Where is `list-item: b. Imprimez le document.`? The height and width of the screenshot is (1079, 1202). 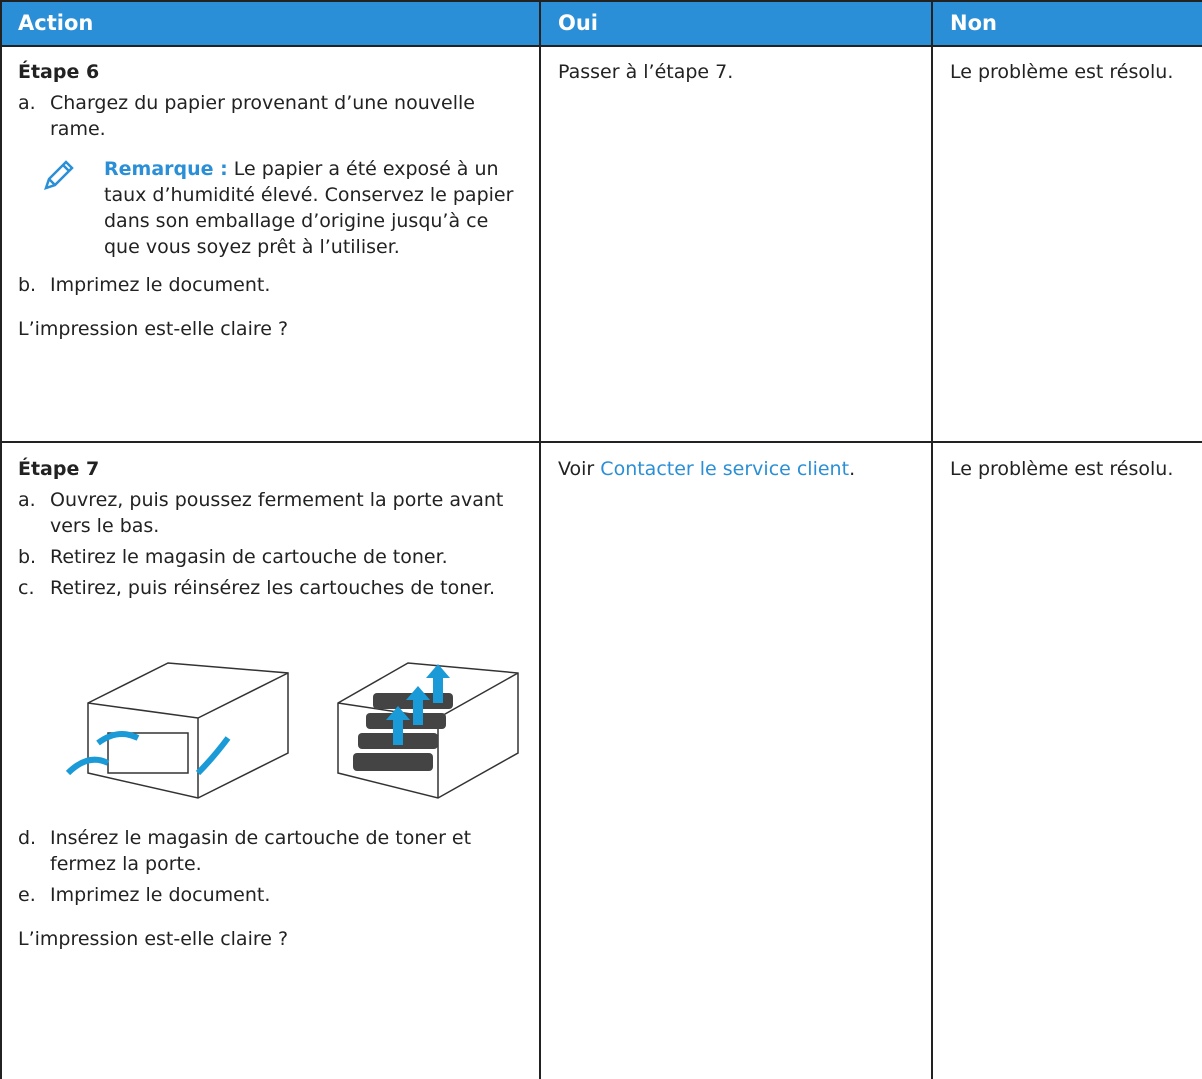 list-item: b. Imprimez le document. is located at coordinates (270, 285).